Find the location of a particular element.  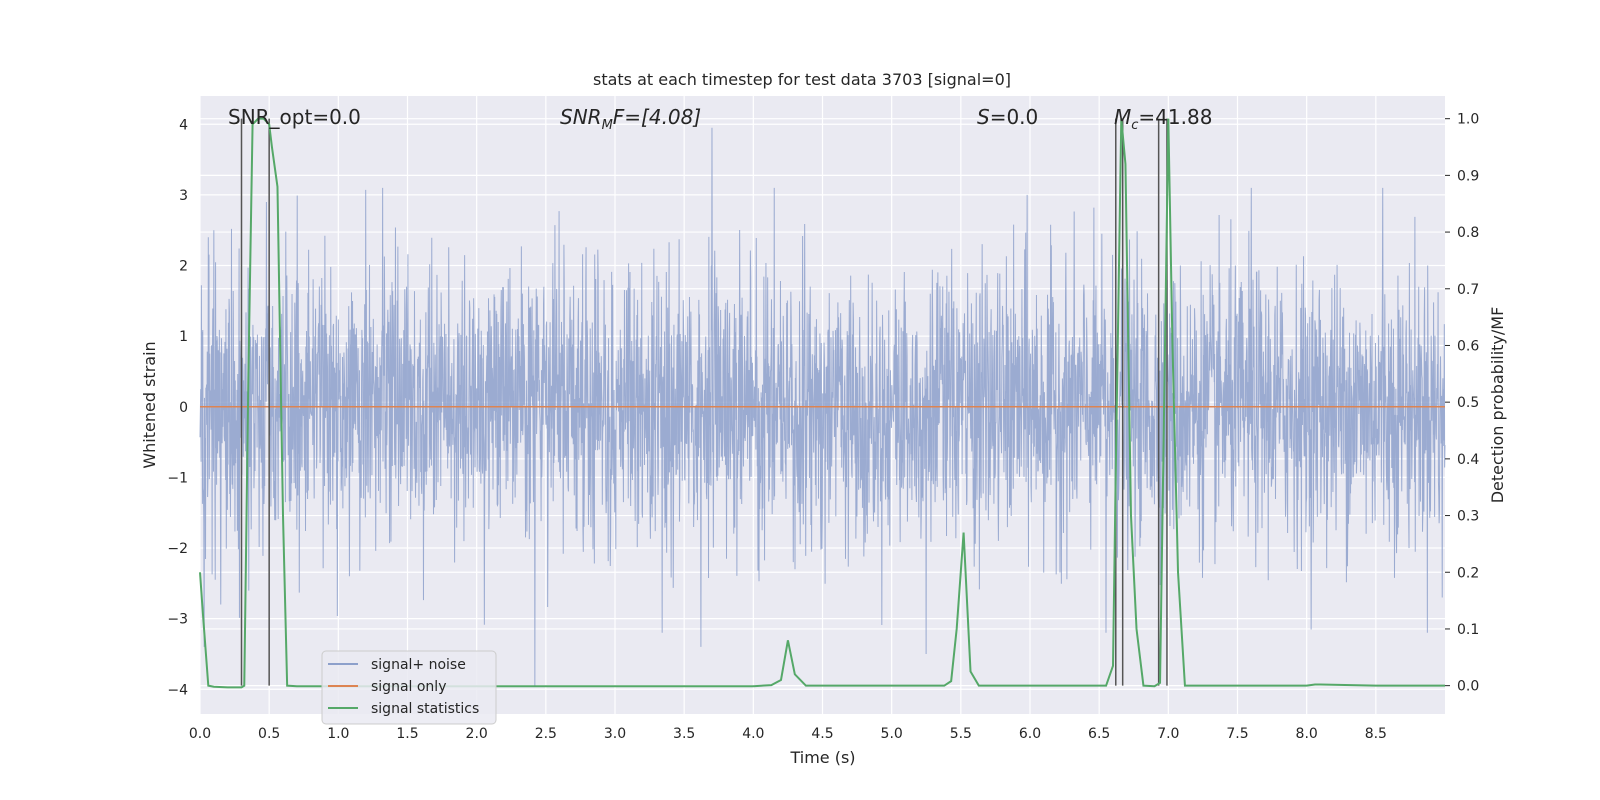

legend-label-statistics: signal statistics is located at coordinates (425, 709).